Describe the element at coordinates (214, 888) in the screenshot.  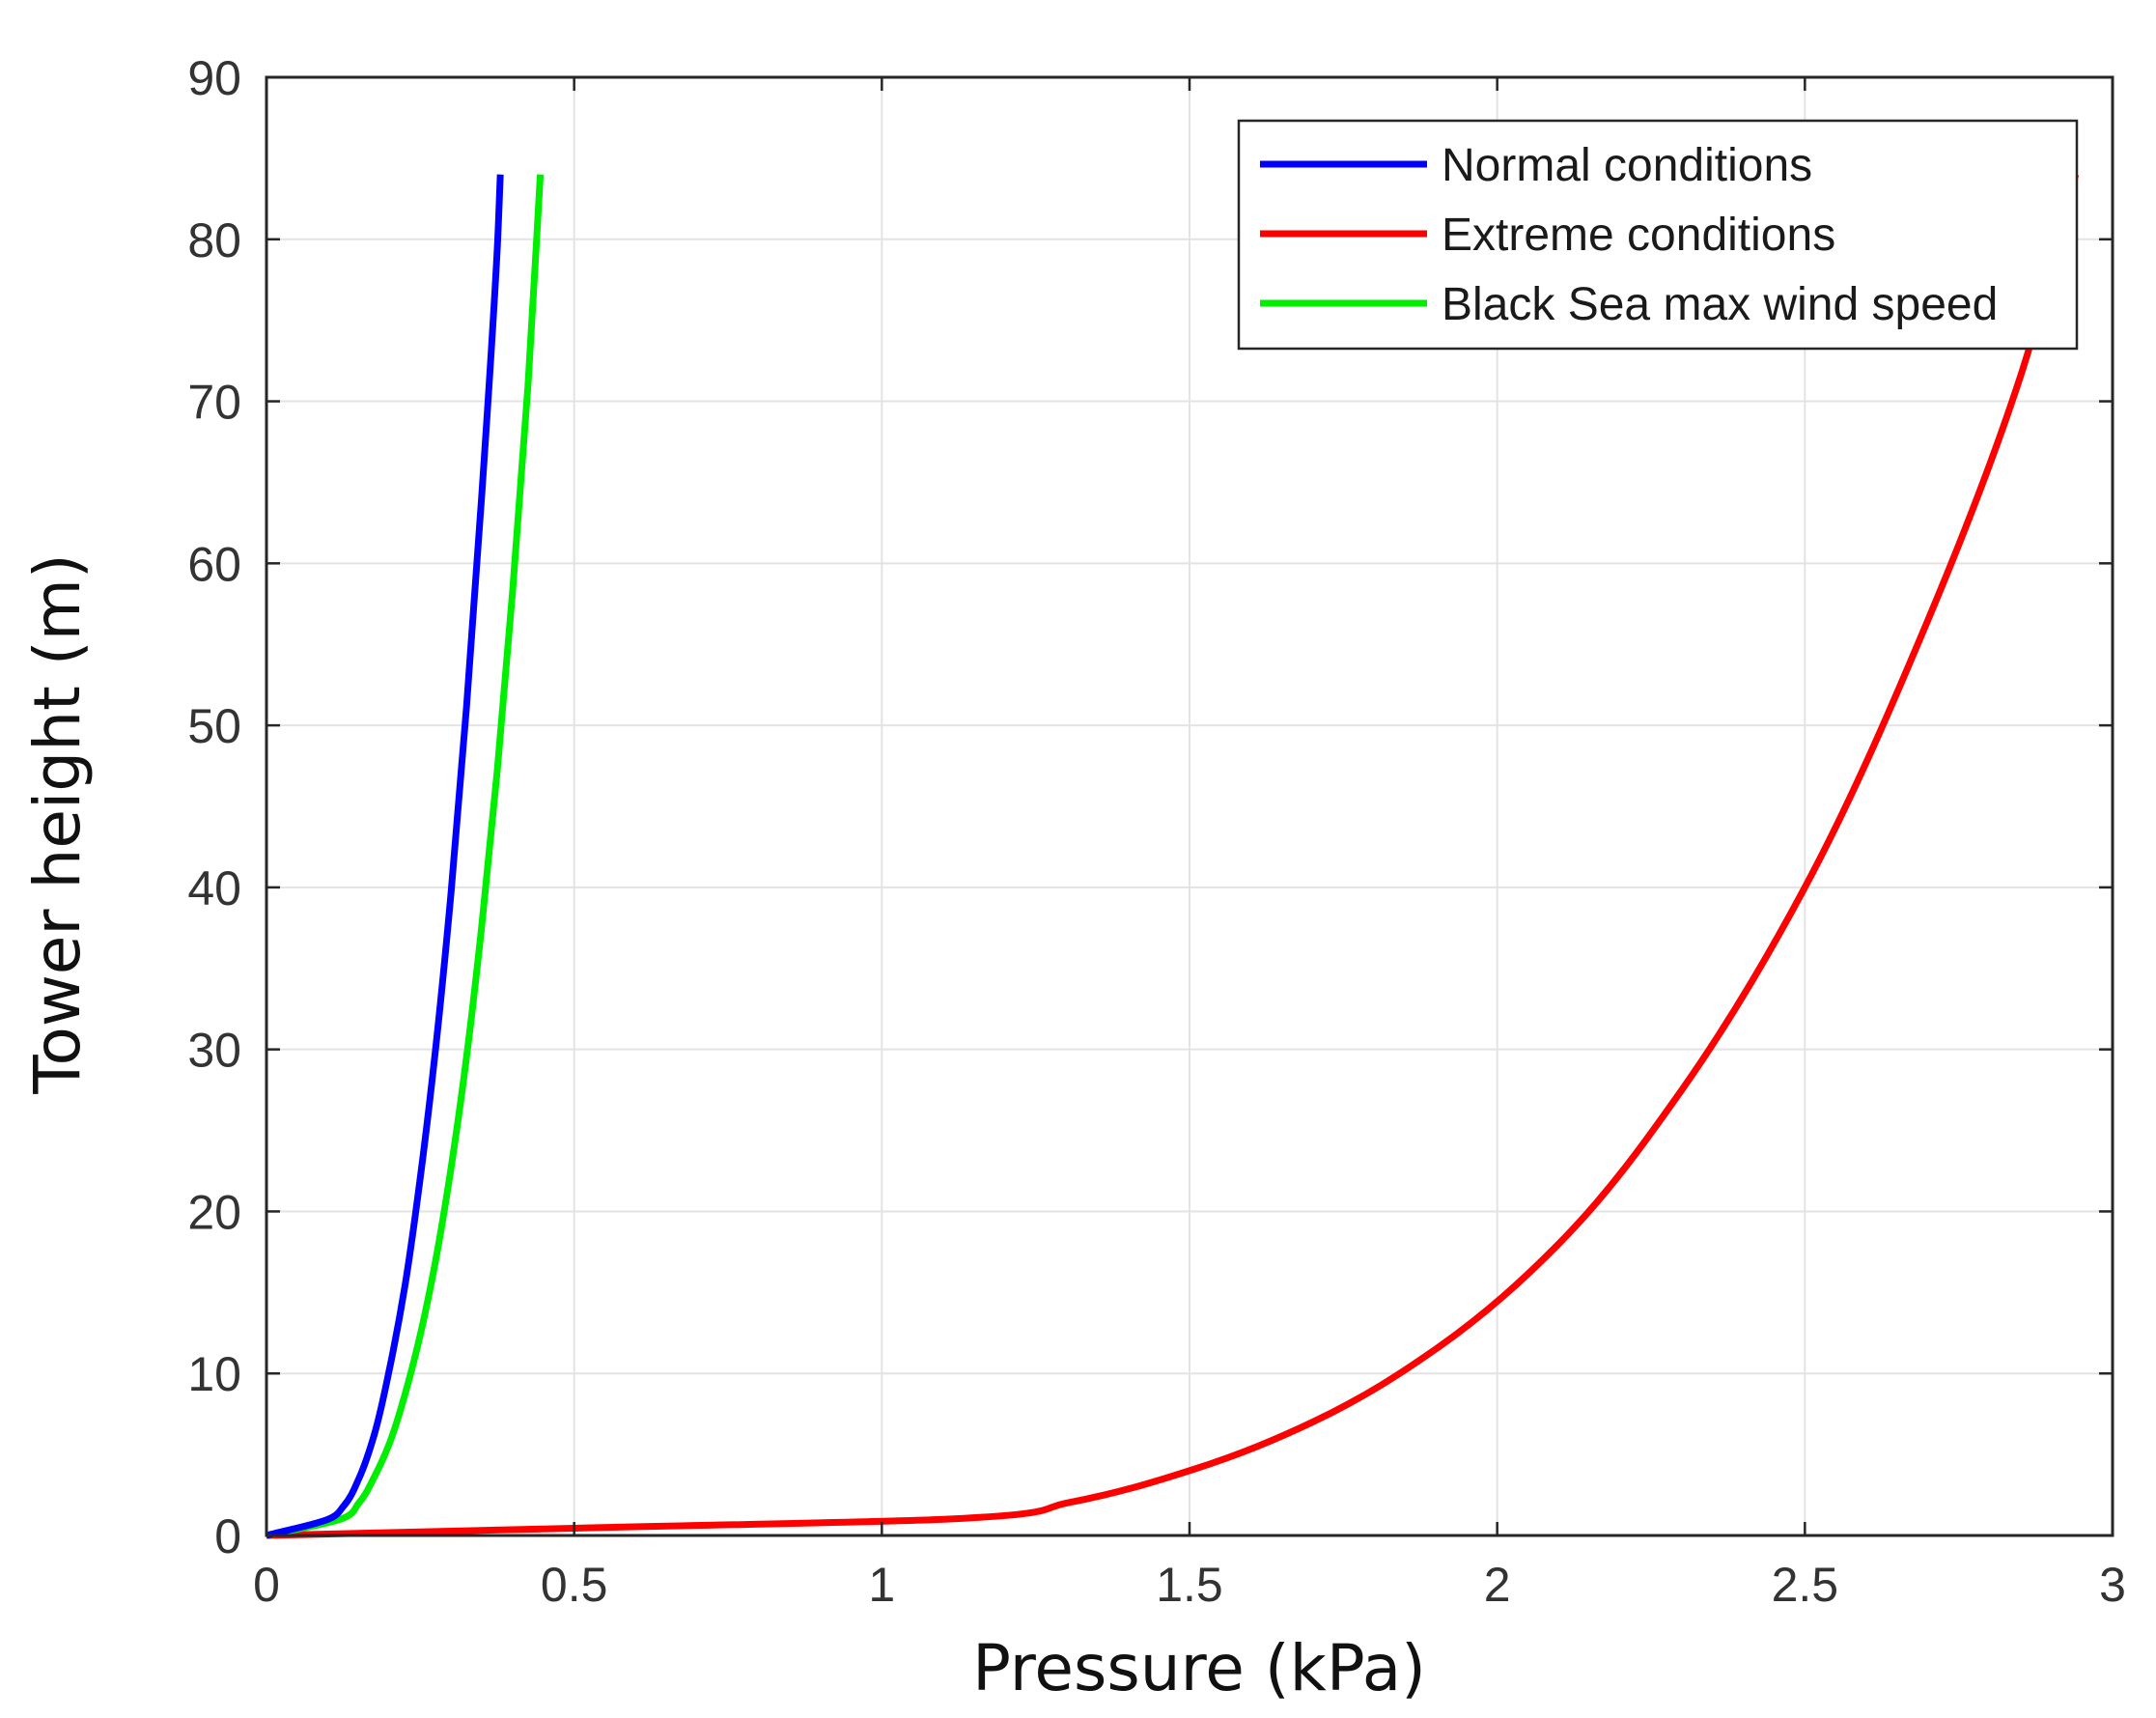
I see `y-tick-label: 40` at that location.